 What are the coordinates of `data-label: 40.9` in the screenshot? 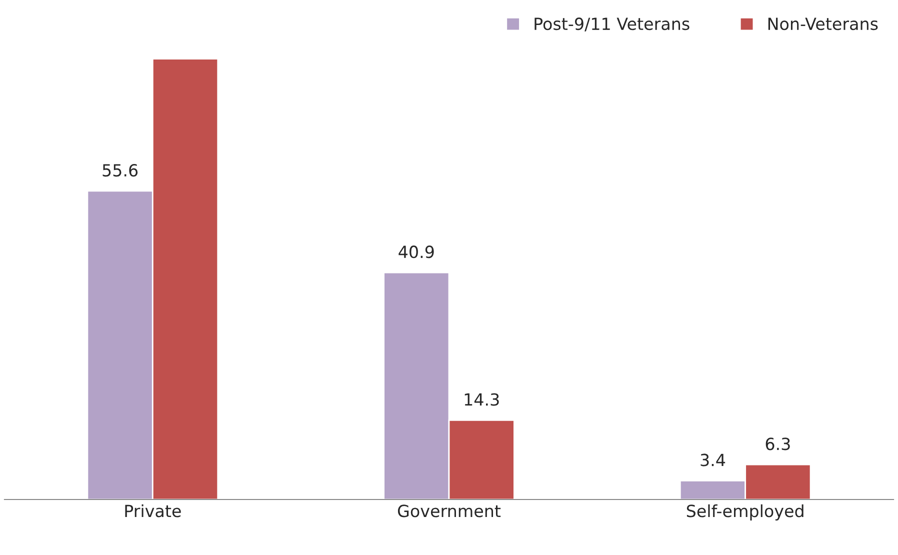 It's located at (416, 252).